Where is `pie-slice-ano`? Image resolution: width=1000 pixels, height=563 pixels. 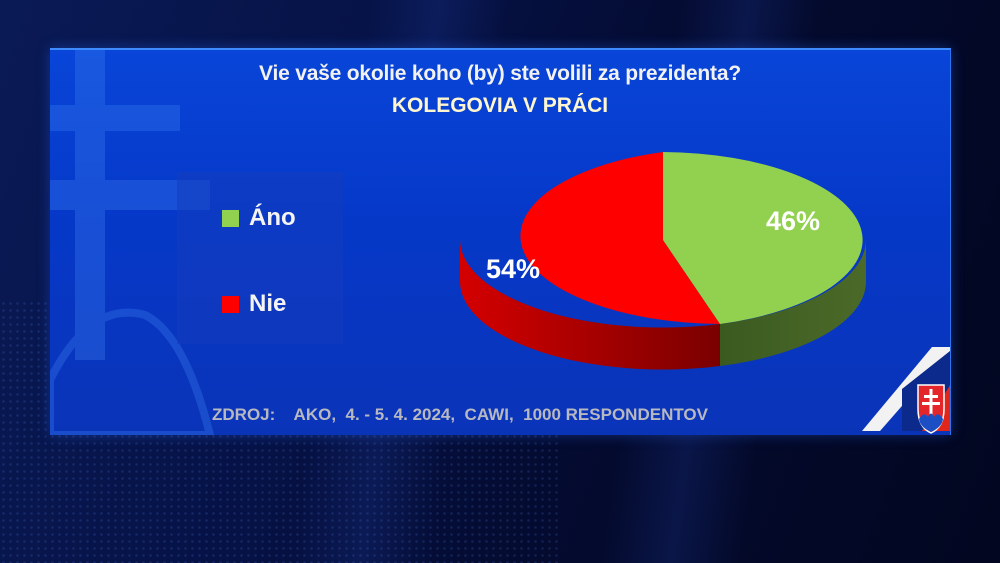
pie-slice-ano is located at coordinates (763, 238).